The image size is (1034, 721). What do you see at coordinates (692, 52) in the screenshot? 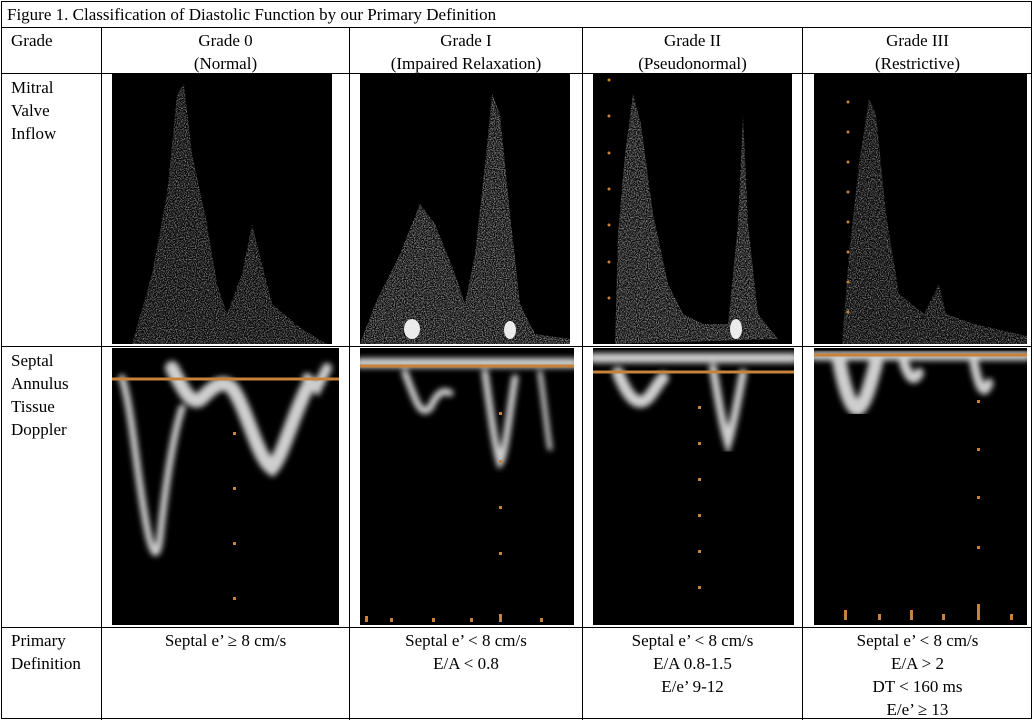
I see `column-header-grade-2: Grade II (Pseudonormal)` at bounding box center [692, 52].